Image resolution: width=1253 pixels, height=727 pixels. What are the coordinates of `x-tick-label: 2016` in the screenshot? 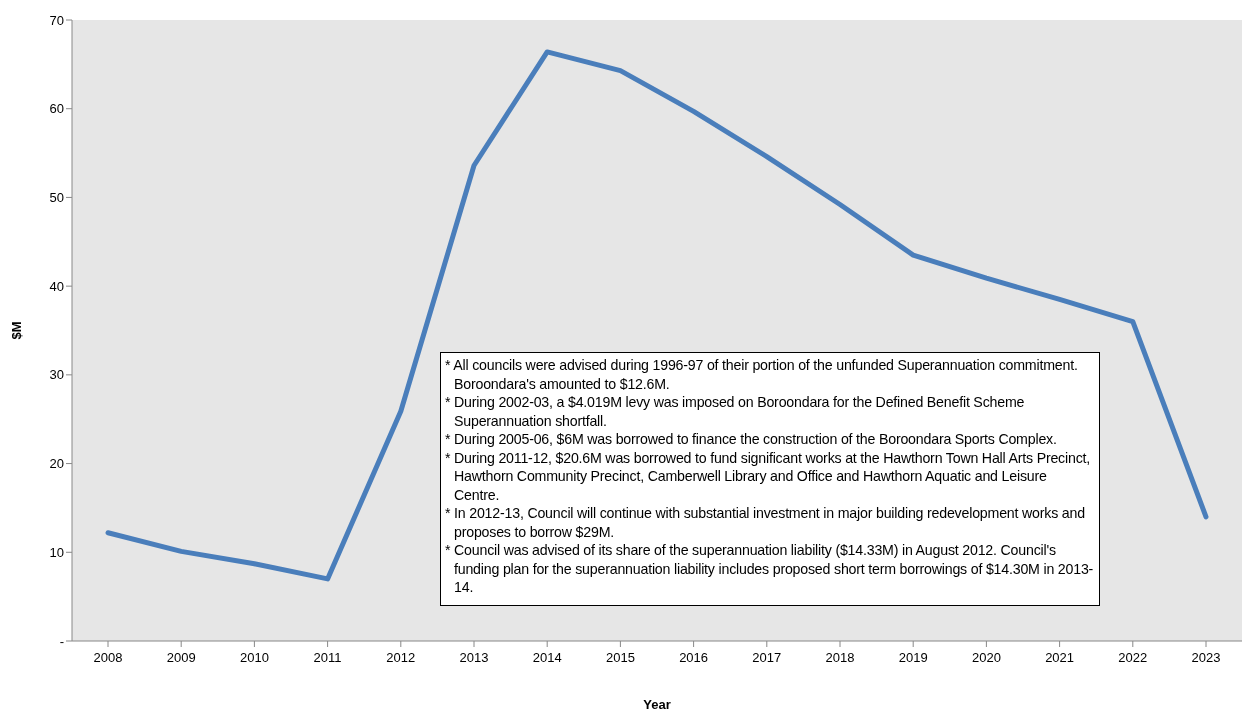 It's located at (694, 658).